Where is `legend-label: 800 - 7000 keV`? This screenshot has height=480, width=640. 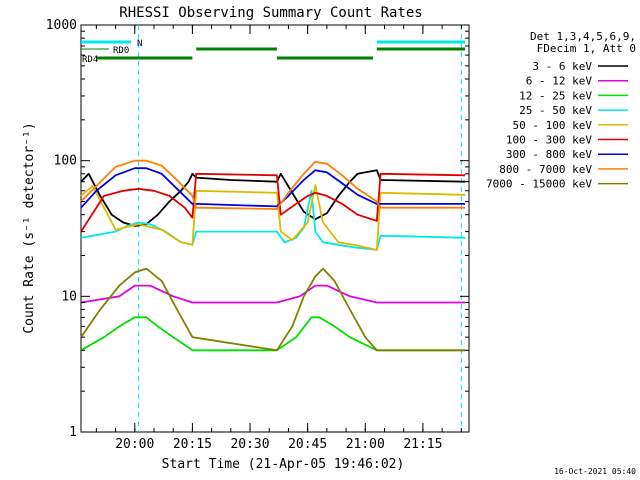
legend-label: 800 - 7000 keV is located at coordinates (545, 169).